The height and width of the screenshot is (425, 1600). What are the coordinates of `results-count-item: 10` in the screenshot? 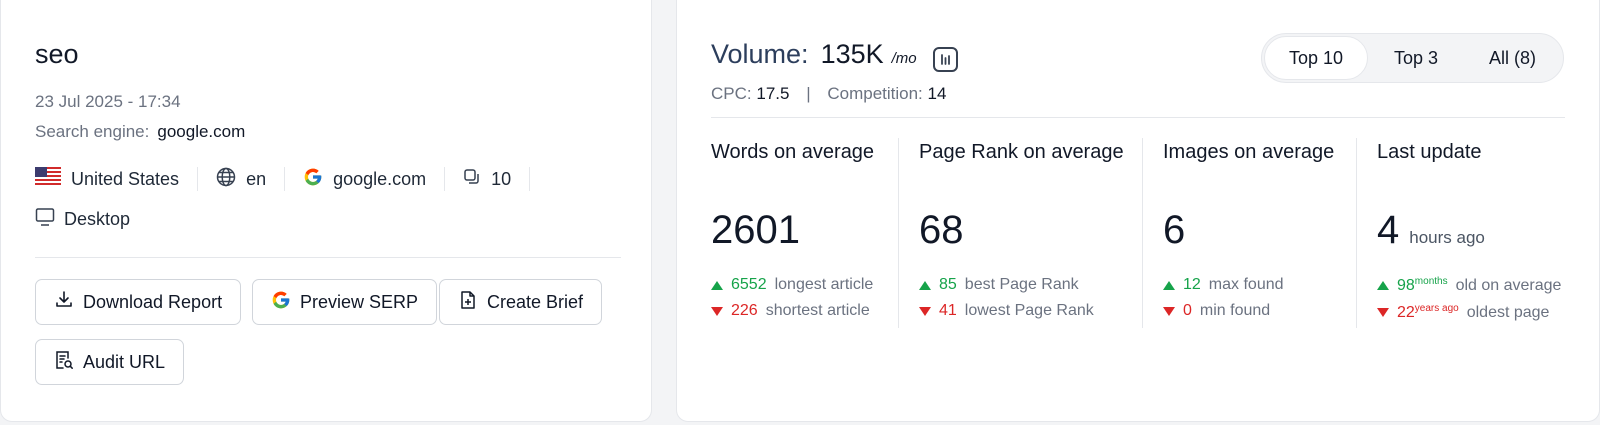 It's located at (497, 179).